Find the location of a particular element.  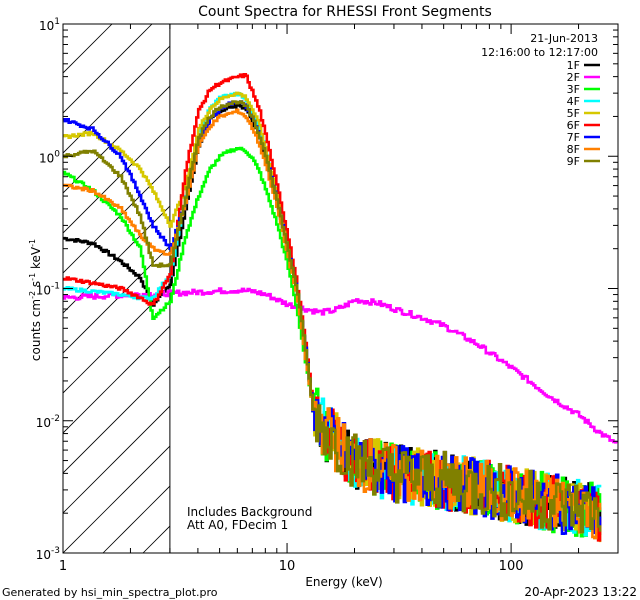

y-tick-label-3: 10⁻¹ is located at coordinates (48, 290).